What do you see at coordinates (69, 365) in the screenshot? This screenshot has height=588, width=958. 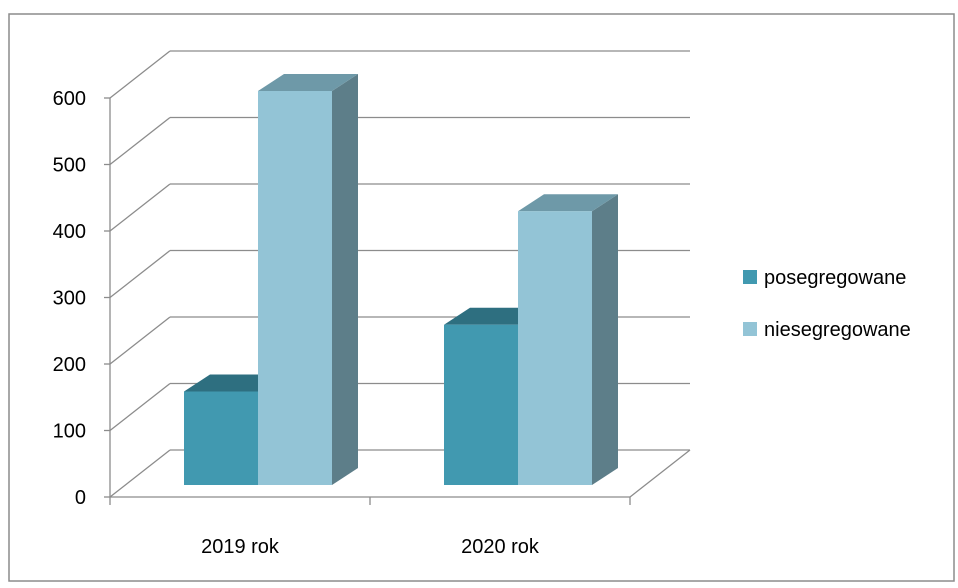 I see `y-tick-label: 200` at bounding box center [69, 365].